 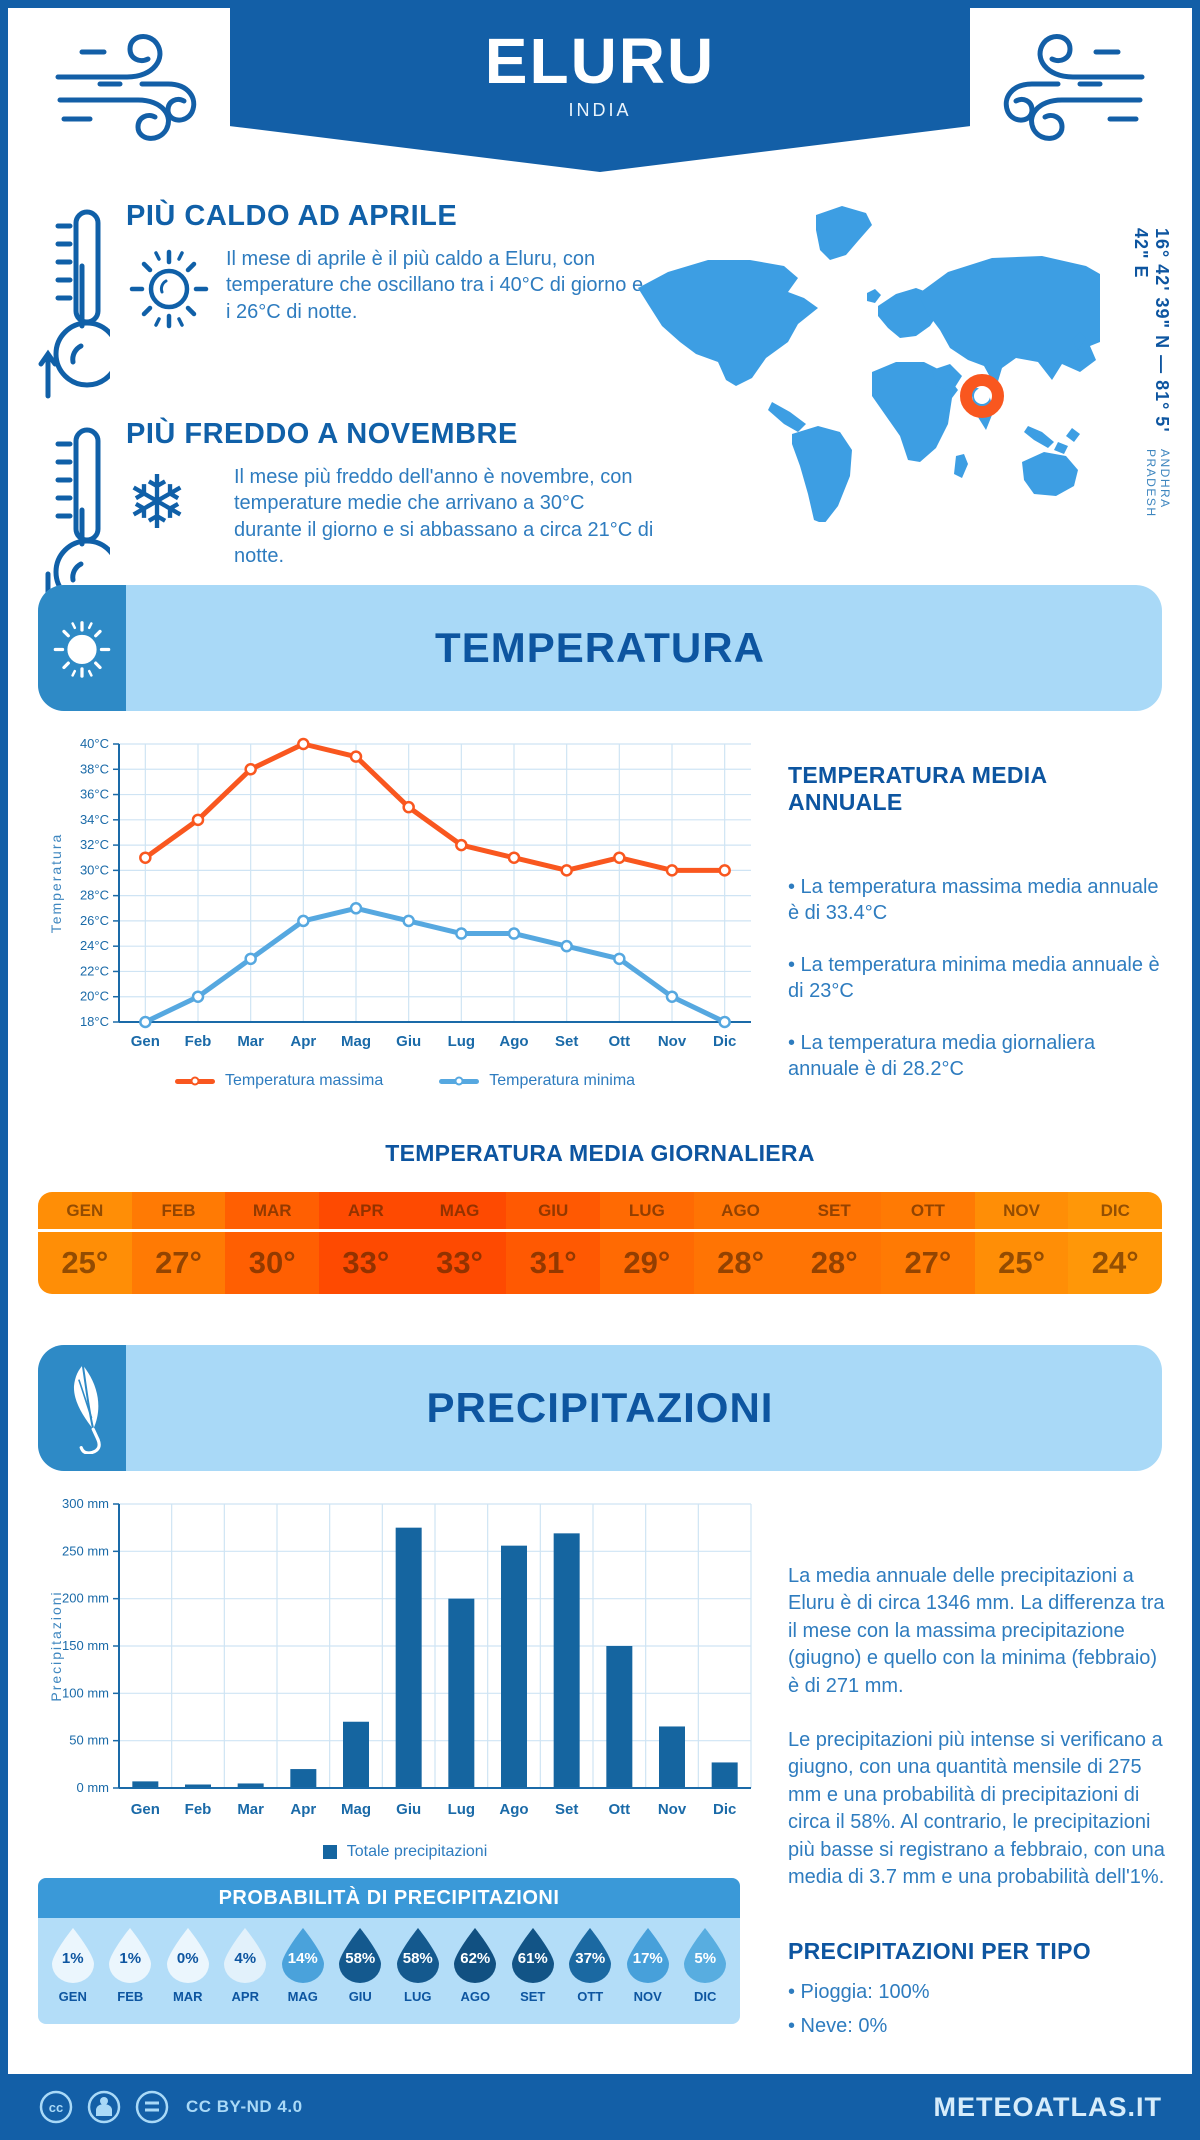 I want to click on thermometer-up-icon, so click(x=74, y=304).